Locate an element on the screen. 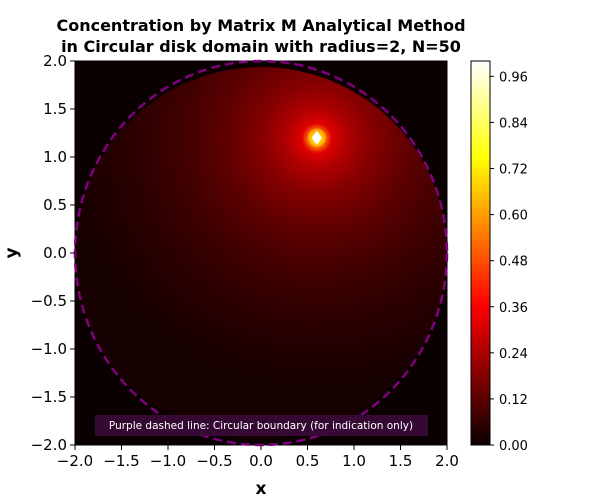 The height and width of the screenshot is (504, 600). colorbar-tick-label: 0.72 is located at coordinates (513, 170).